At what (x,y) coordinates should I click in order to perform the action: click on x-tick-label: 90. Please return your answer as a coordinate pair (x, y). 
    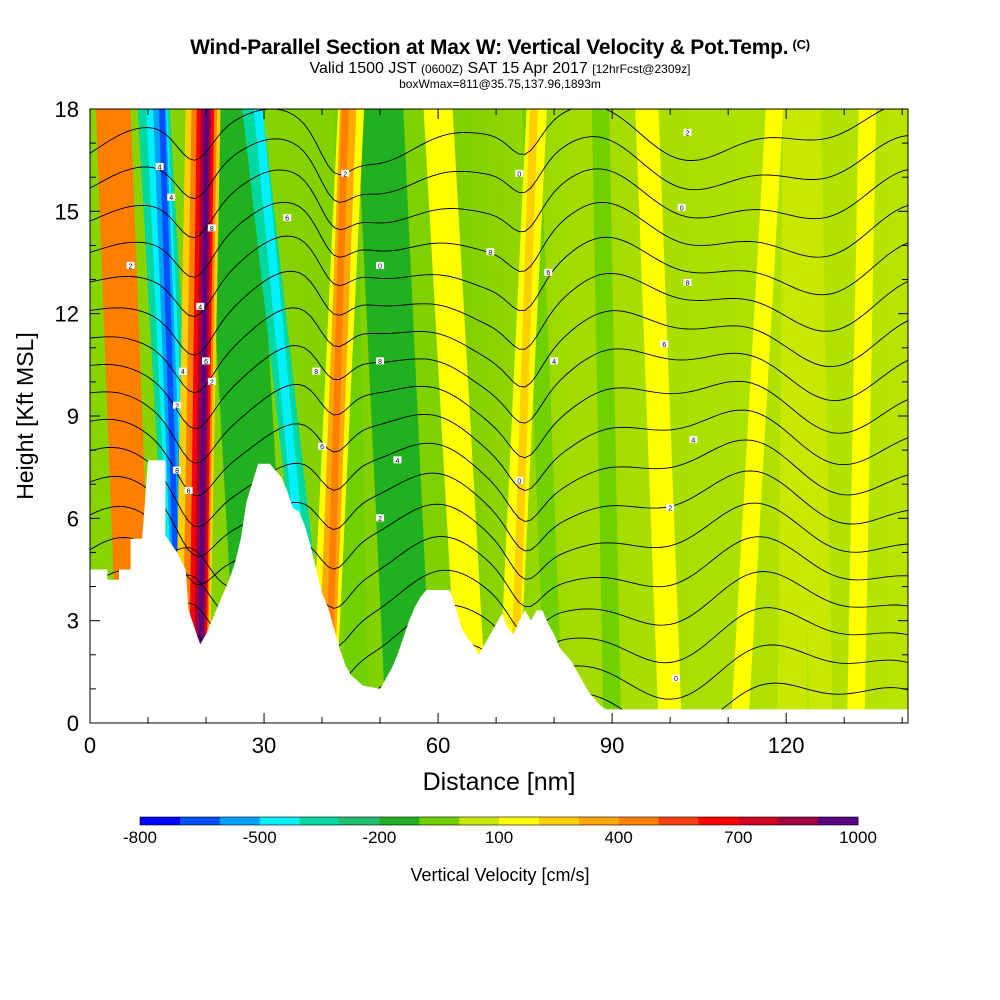
    Looking at the image, I should click on (612, 745).